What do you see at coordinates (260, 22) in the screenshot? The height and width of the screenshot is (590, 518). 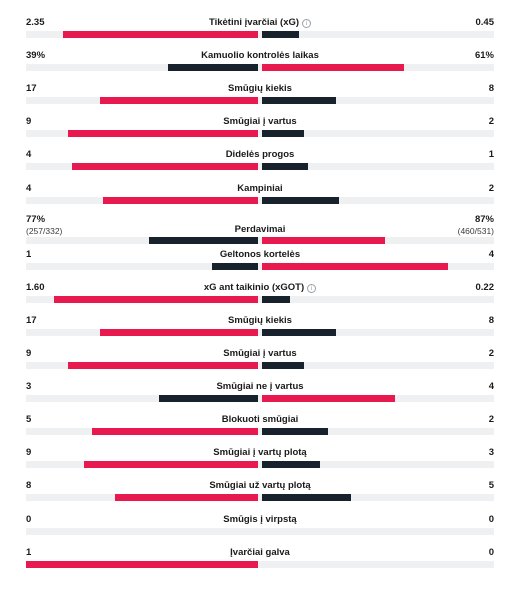 I see `stat-label: Tikėtini įvarčiai (xG) i` at bounding box center [260, 22].